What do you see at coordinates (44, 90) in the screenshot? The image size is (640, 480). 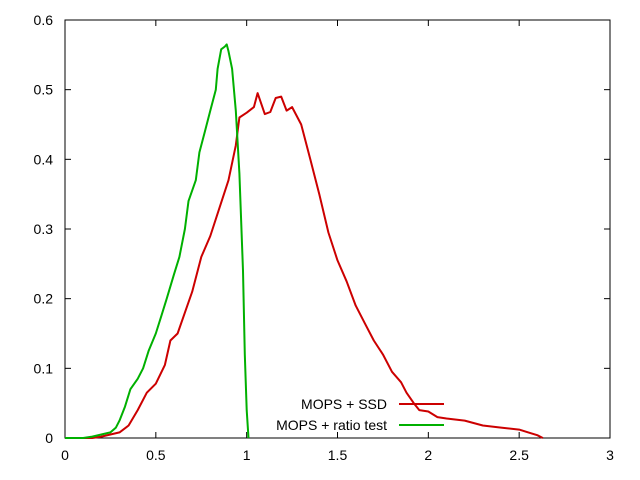 I see `y-tick-label: 0.5` at bounding box center [44, 90].